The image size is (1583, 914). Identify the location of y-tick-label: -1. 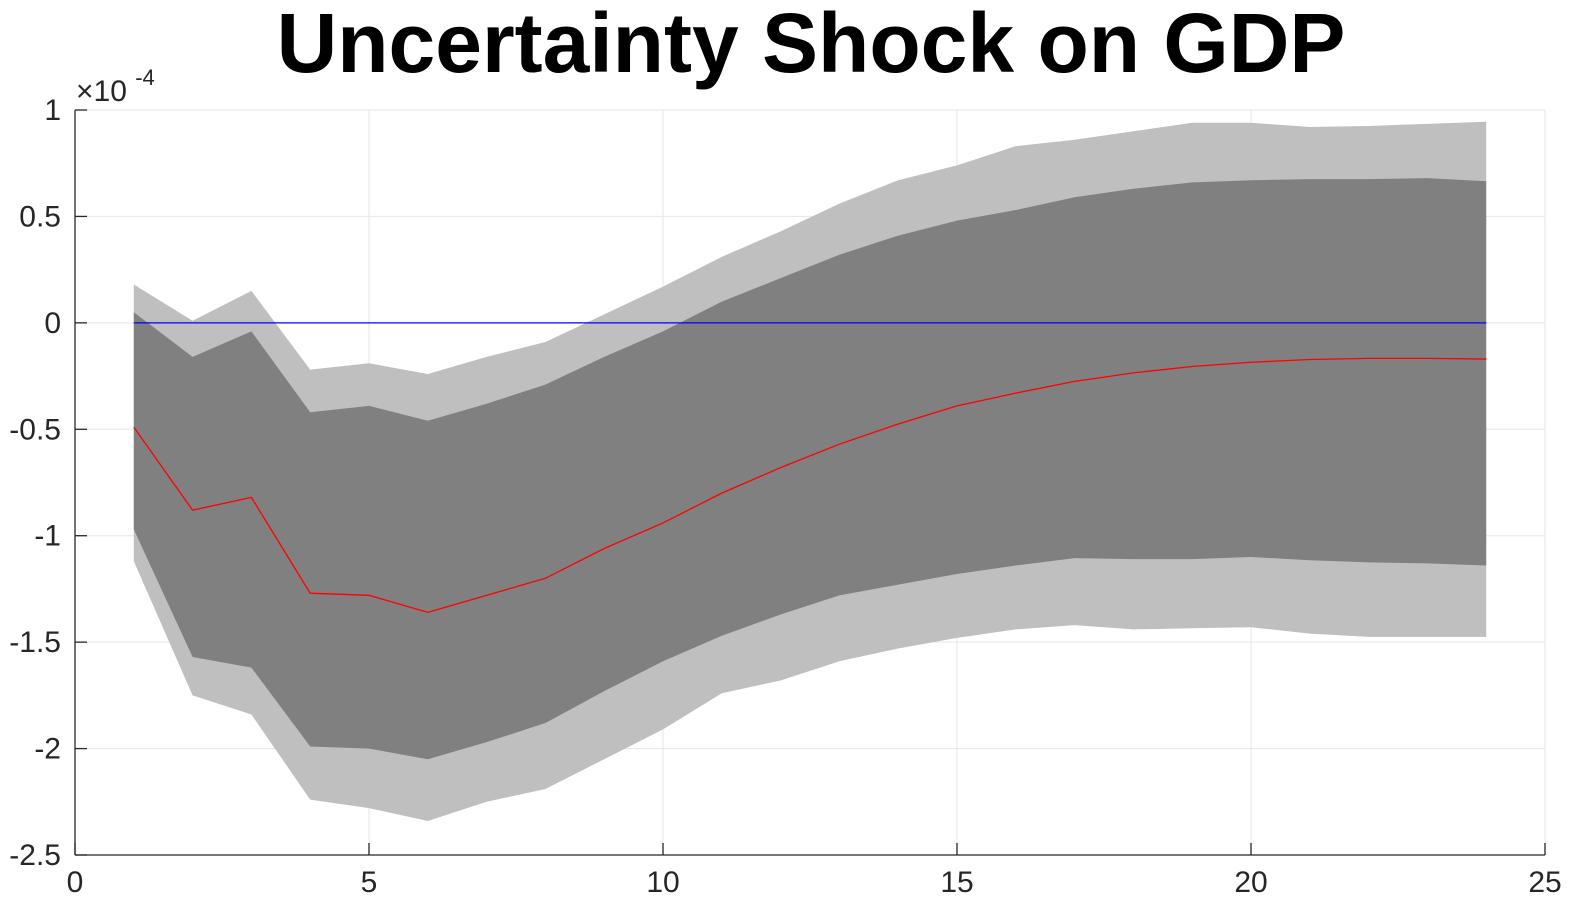
(47, 536).